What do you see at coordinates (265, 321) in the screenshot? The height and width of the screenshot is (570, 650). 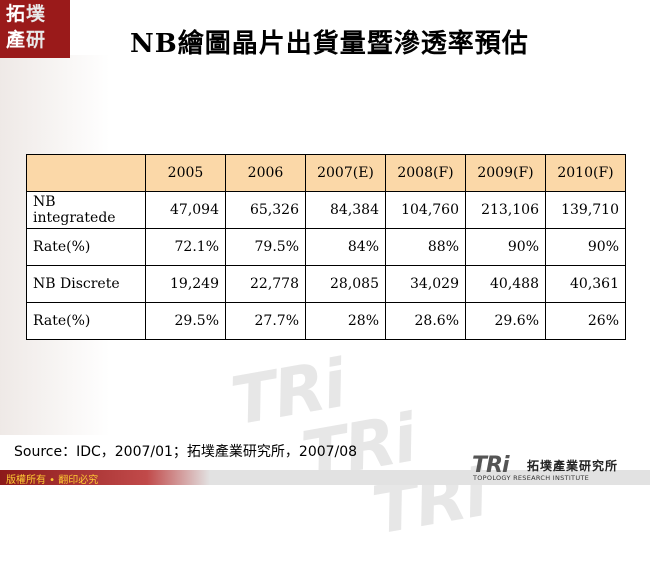 I see `table-cell: 27.7%` at bounding box center [265, 321].